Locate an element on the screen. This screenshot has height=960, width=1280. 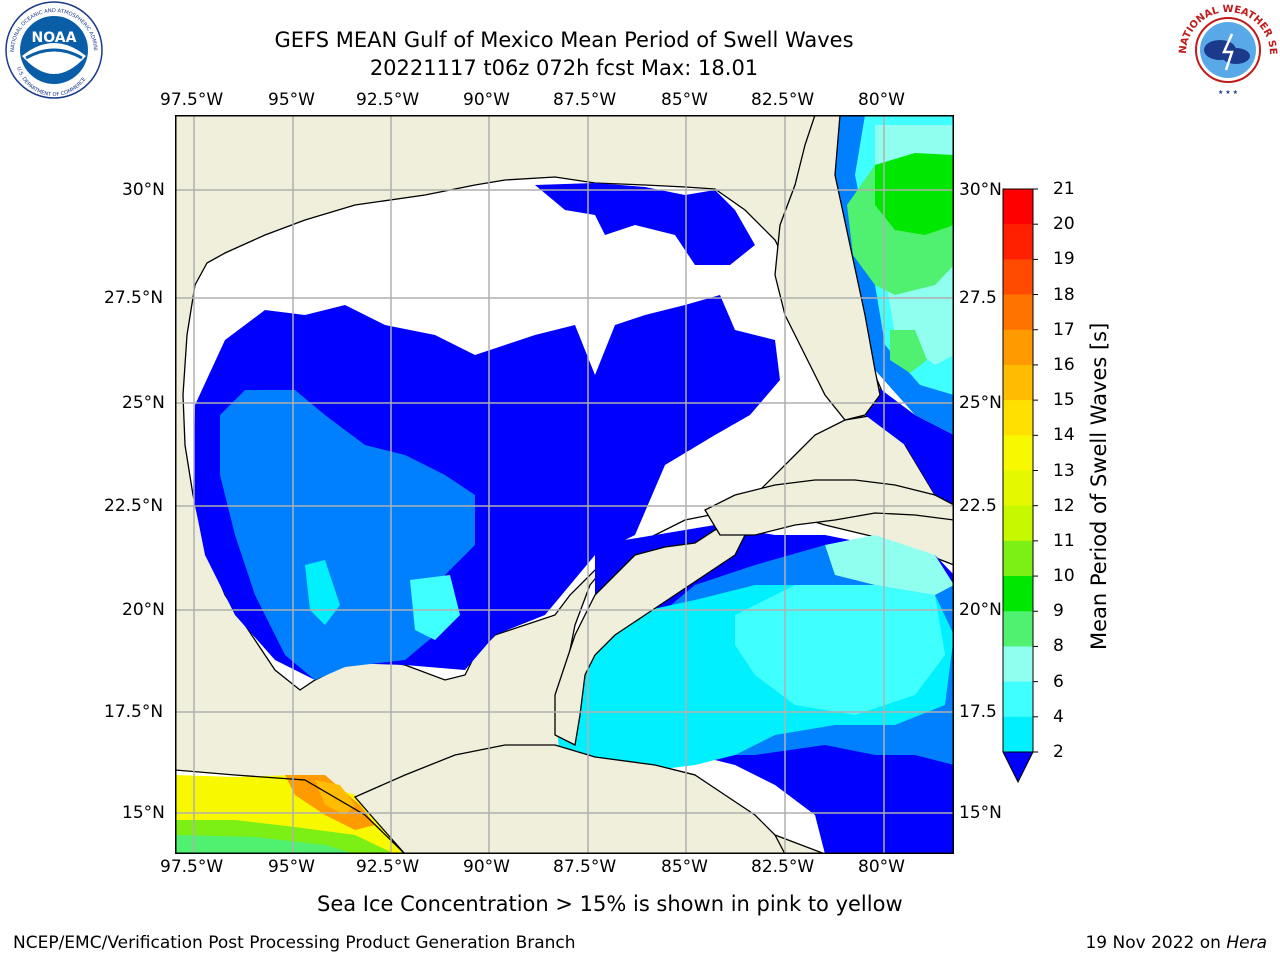
lat-label-left: 22.5°N is located at coordinates (134, 506).